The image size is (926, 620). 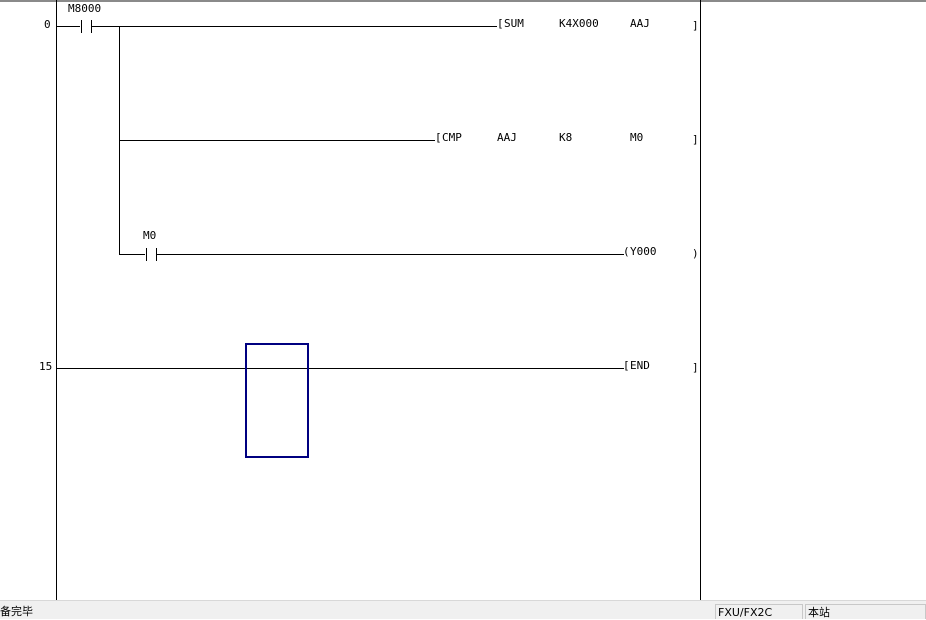 What do you see at coordinates (865, 611) in the screenshot?
I see `station: 本站` at bounding box center [865, 611].